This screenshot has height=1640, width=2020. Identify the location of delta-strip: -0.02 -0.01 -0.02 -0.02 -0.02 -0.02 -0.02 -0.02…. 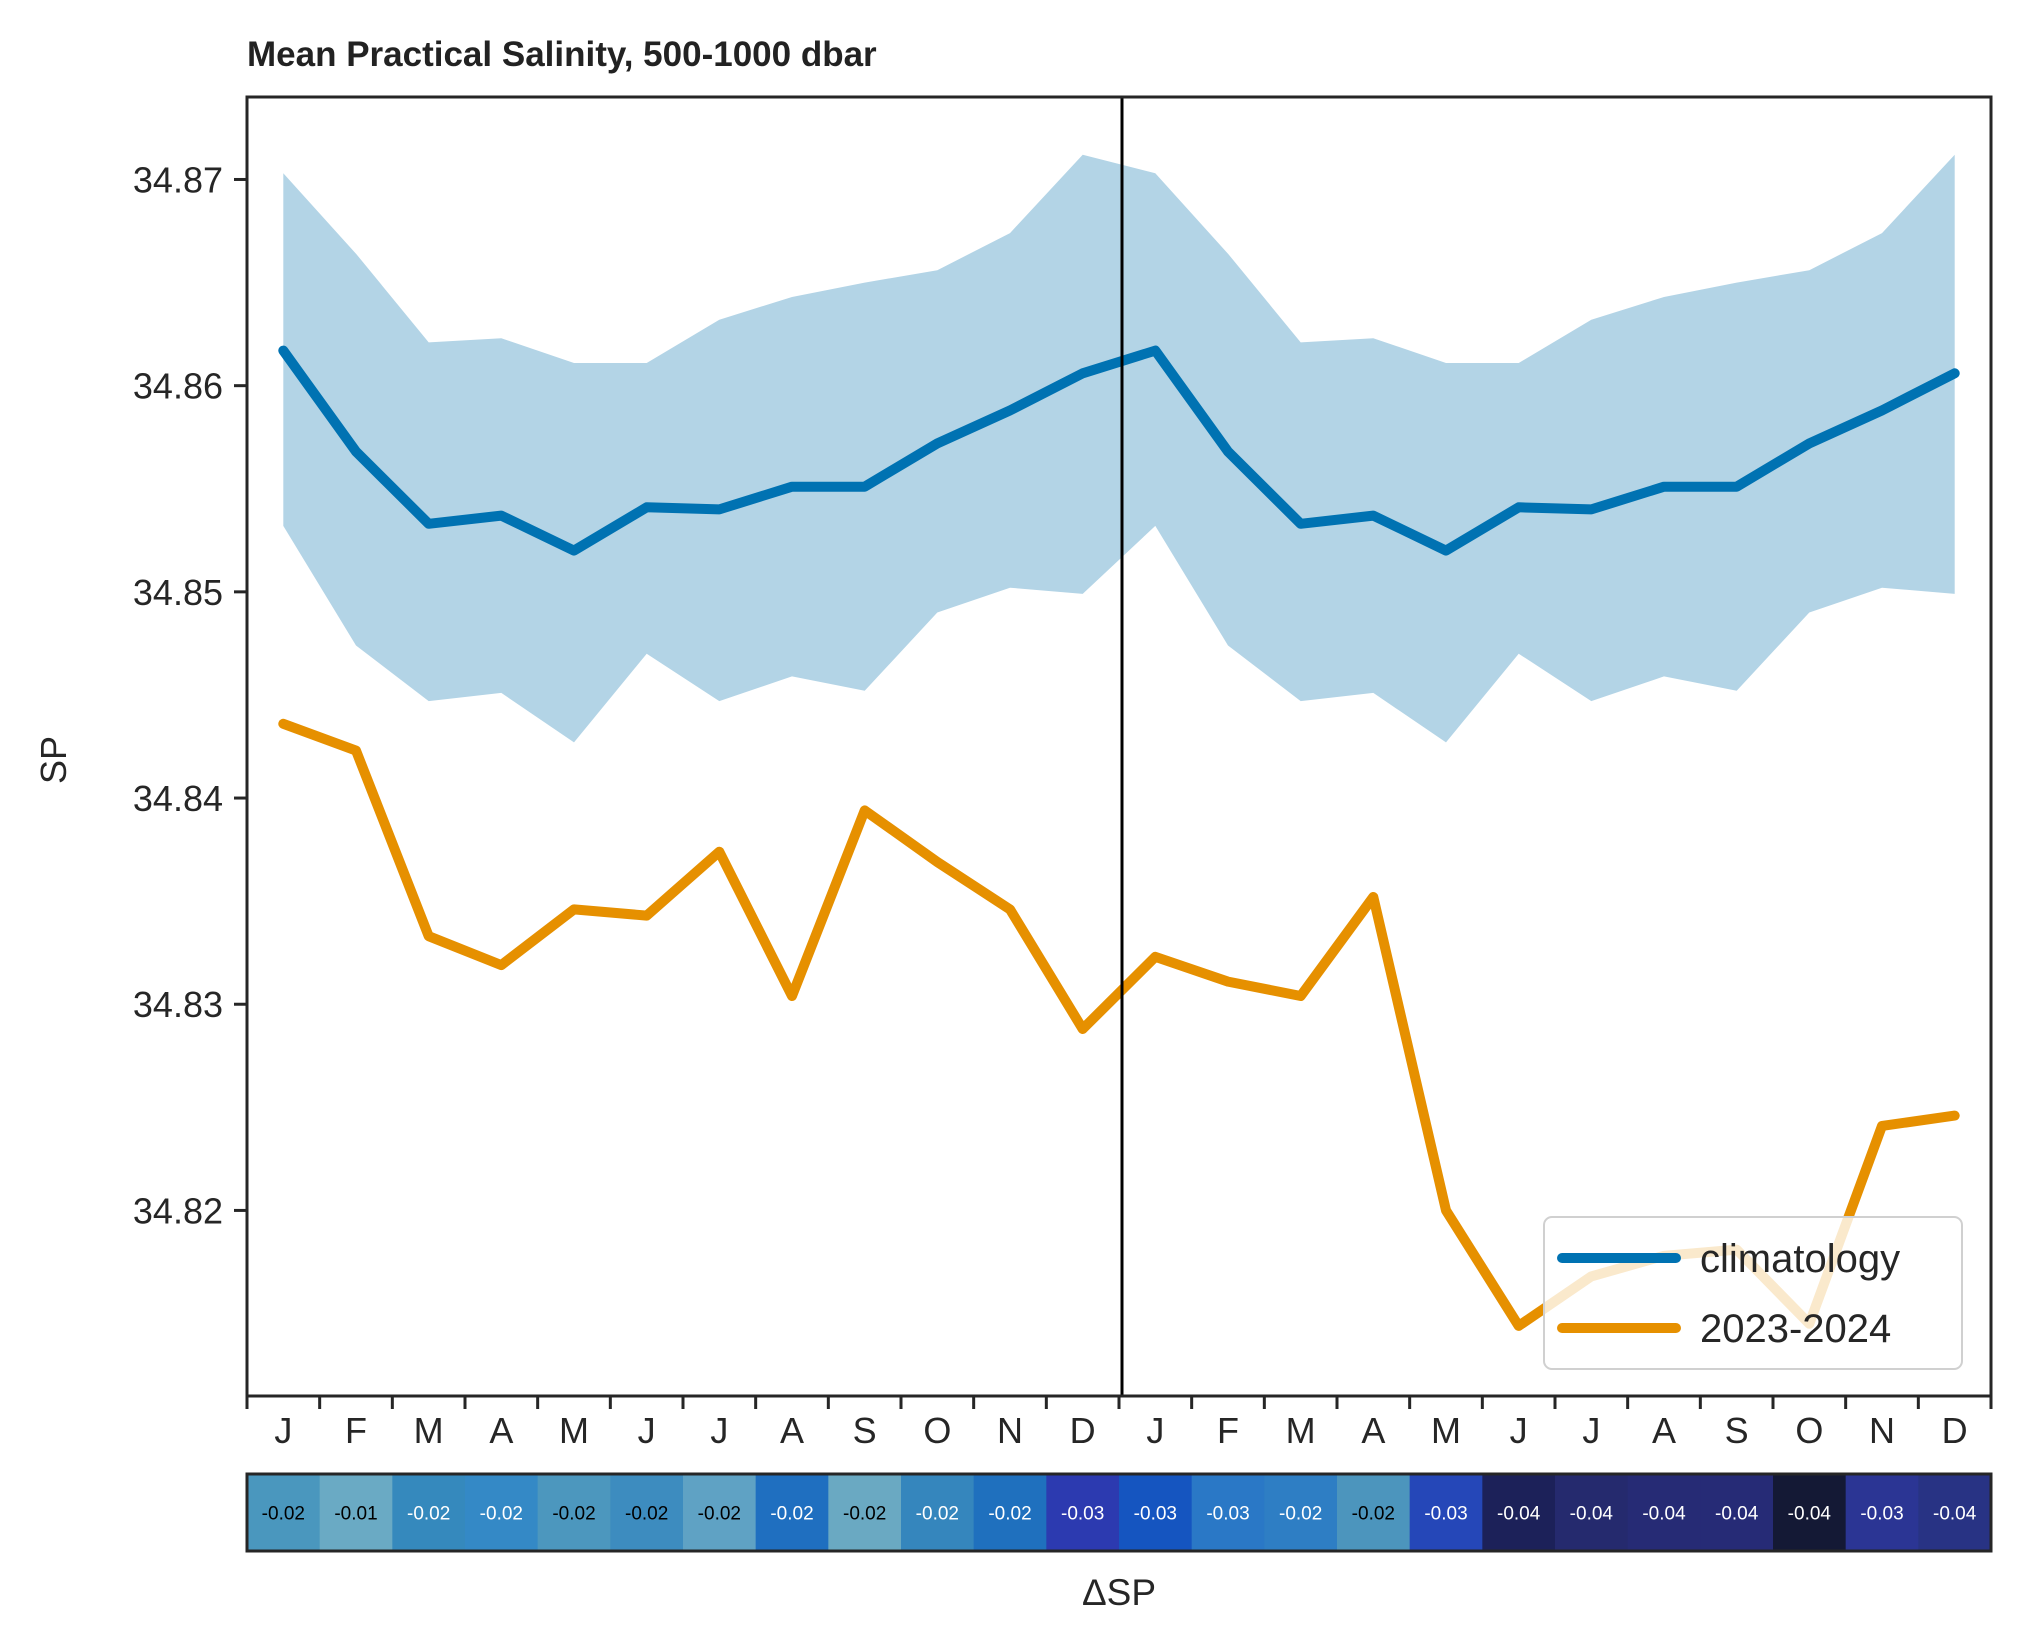
(1119, 1512).